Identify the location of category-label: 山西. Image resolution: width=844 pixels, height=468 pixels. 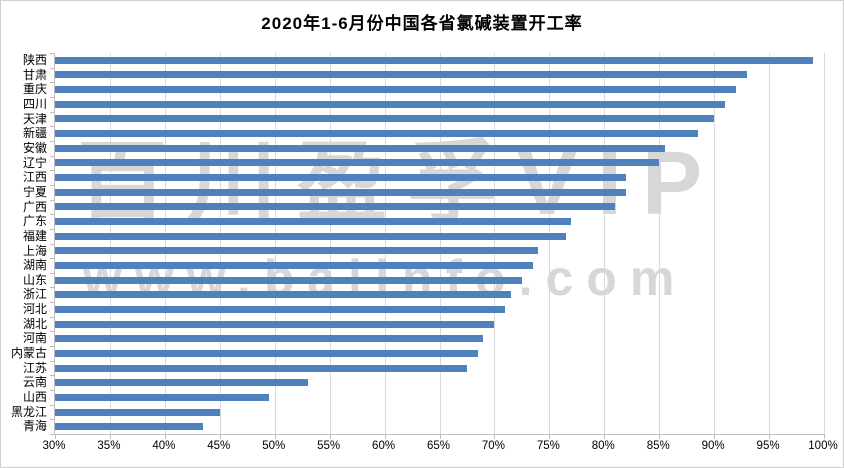
(34, 397).